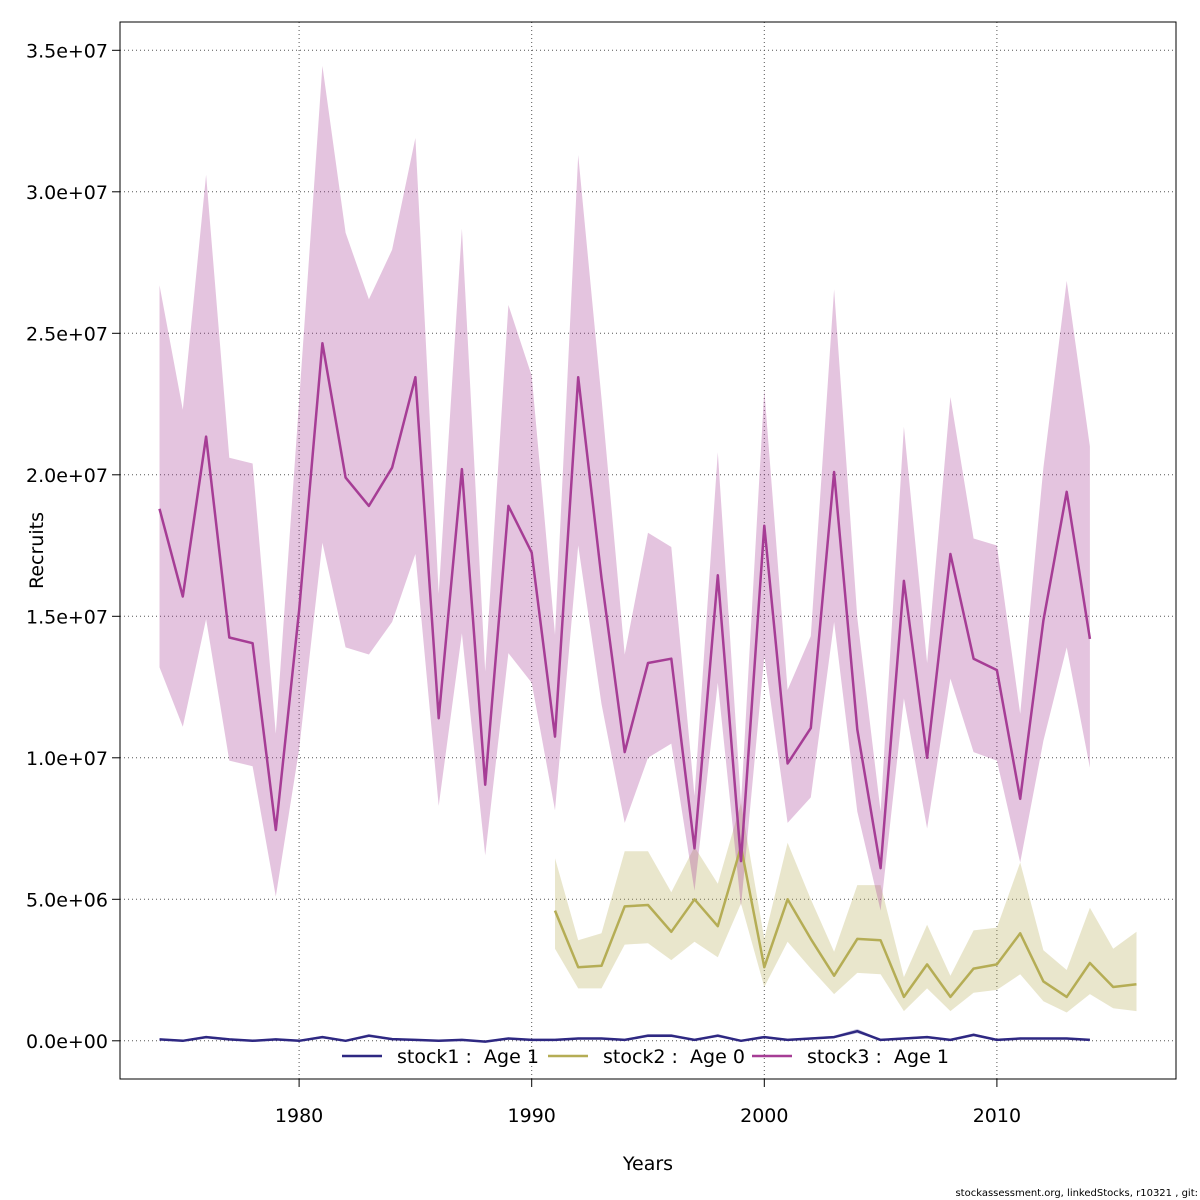 The image size is (1200, 1200). Describe the element at coordinates (67, 1042) in the screenshot. I see `y-tick-label: 0.0e+00` at that location.